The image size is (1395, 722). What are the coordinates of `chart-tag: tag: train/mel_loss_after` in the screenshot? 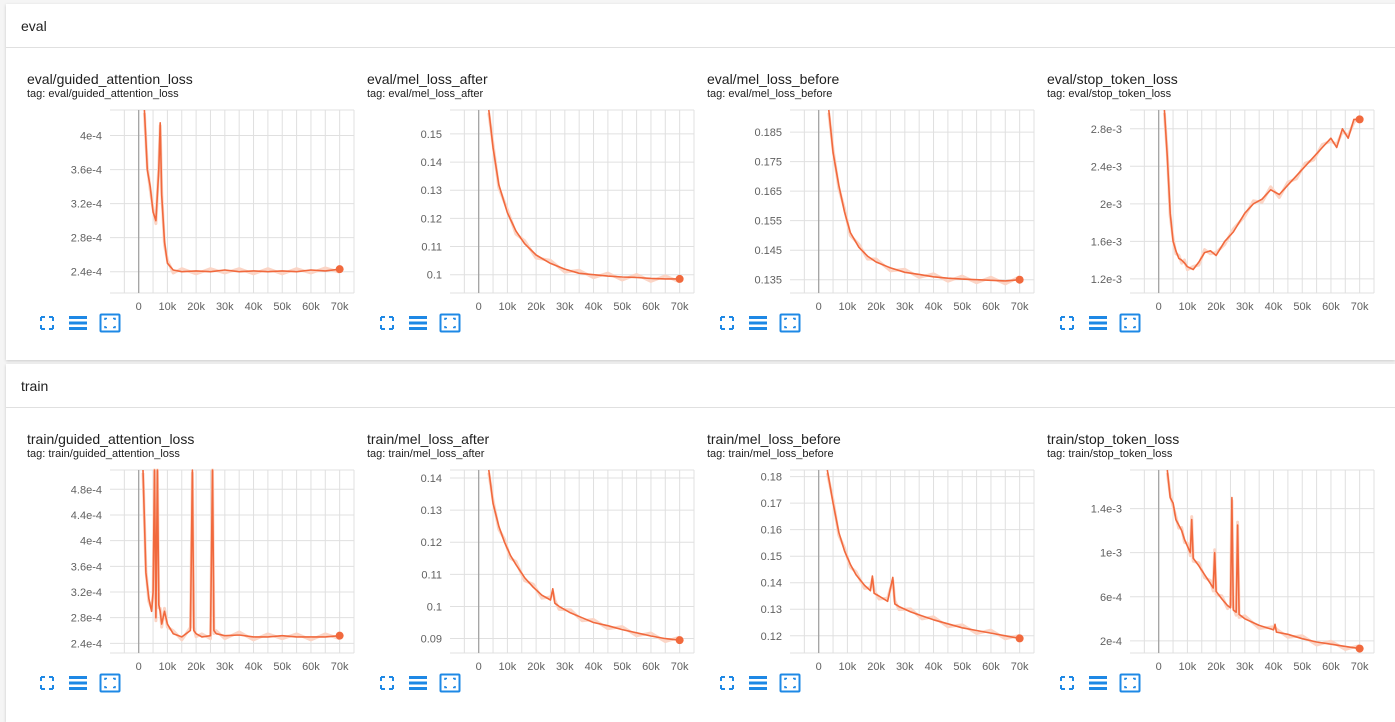 It's located at (426, 454).